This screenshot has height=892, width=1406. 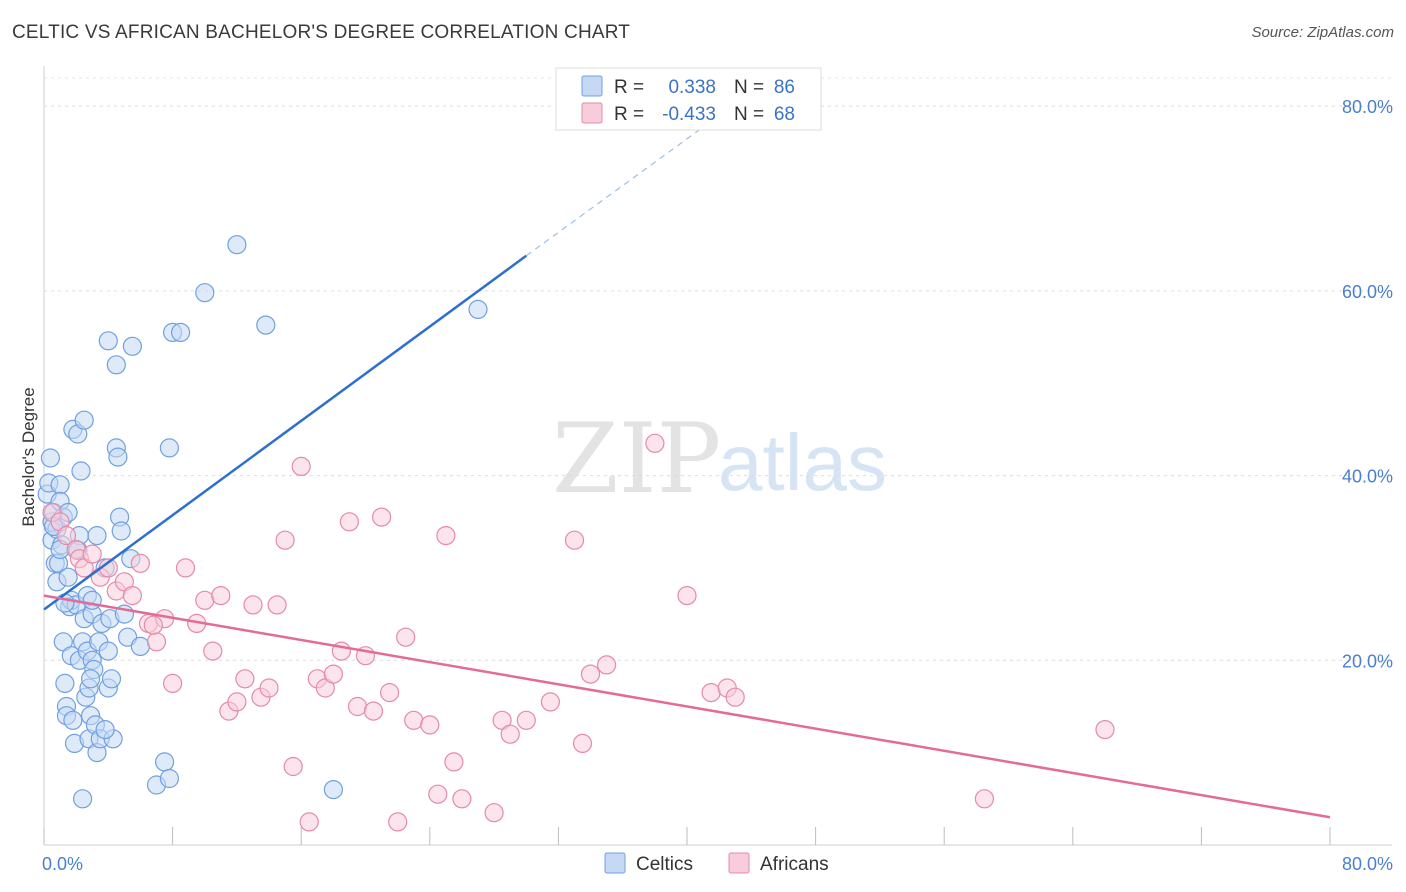 I want to click on source-label: Source: ZipAtlas.com, so click(x=1322, y=32).